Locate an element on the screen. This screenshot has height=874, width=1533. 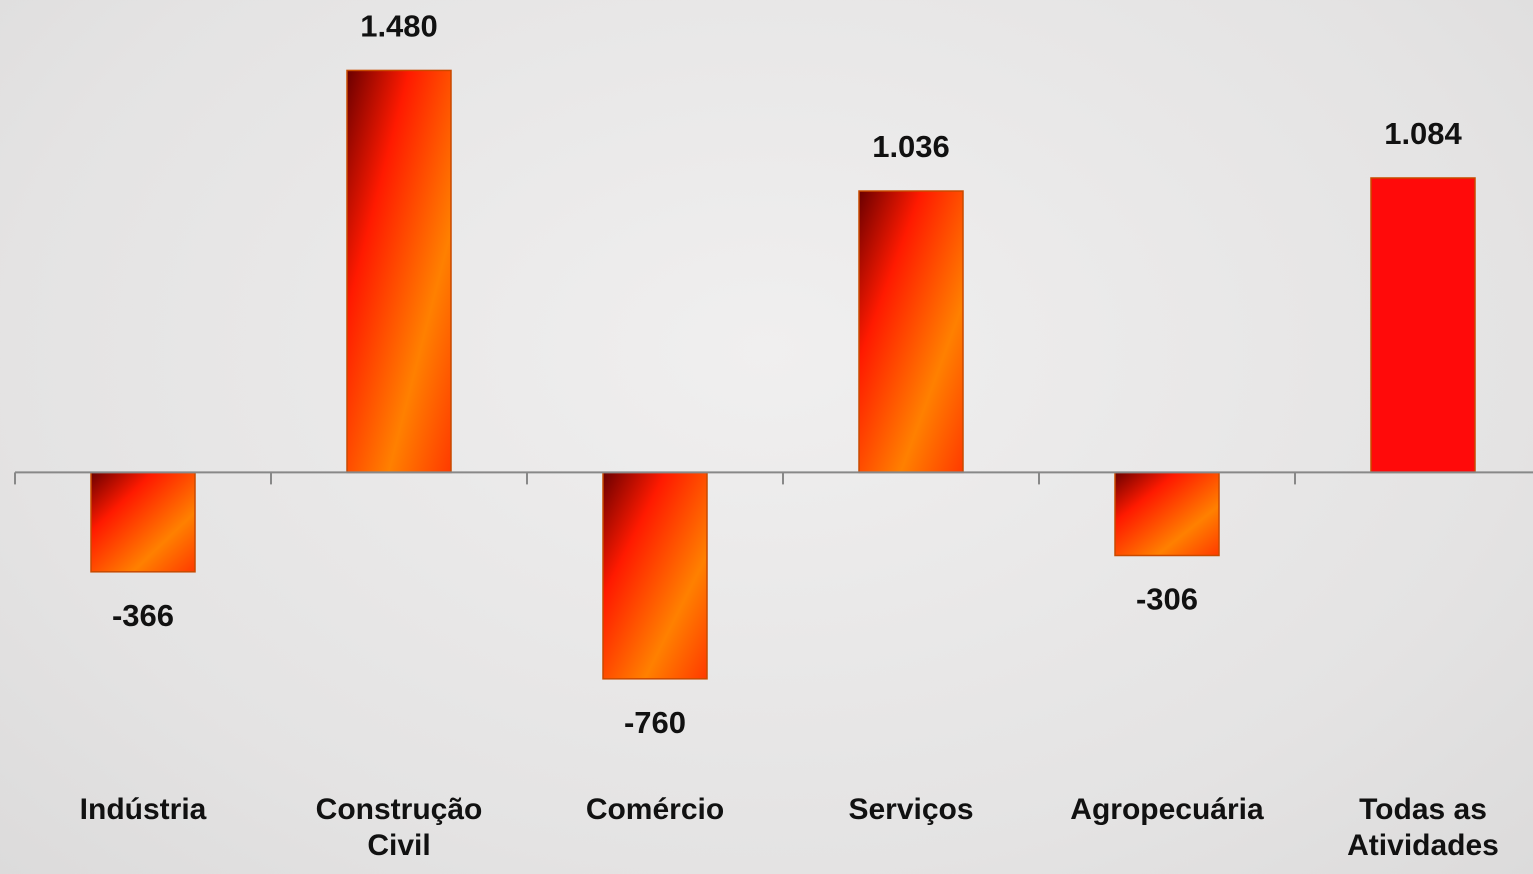
value-label: 1.480 is located at coordinates (399, 26).